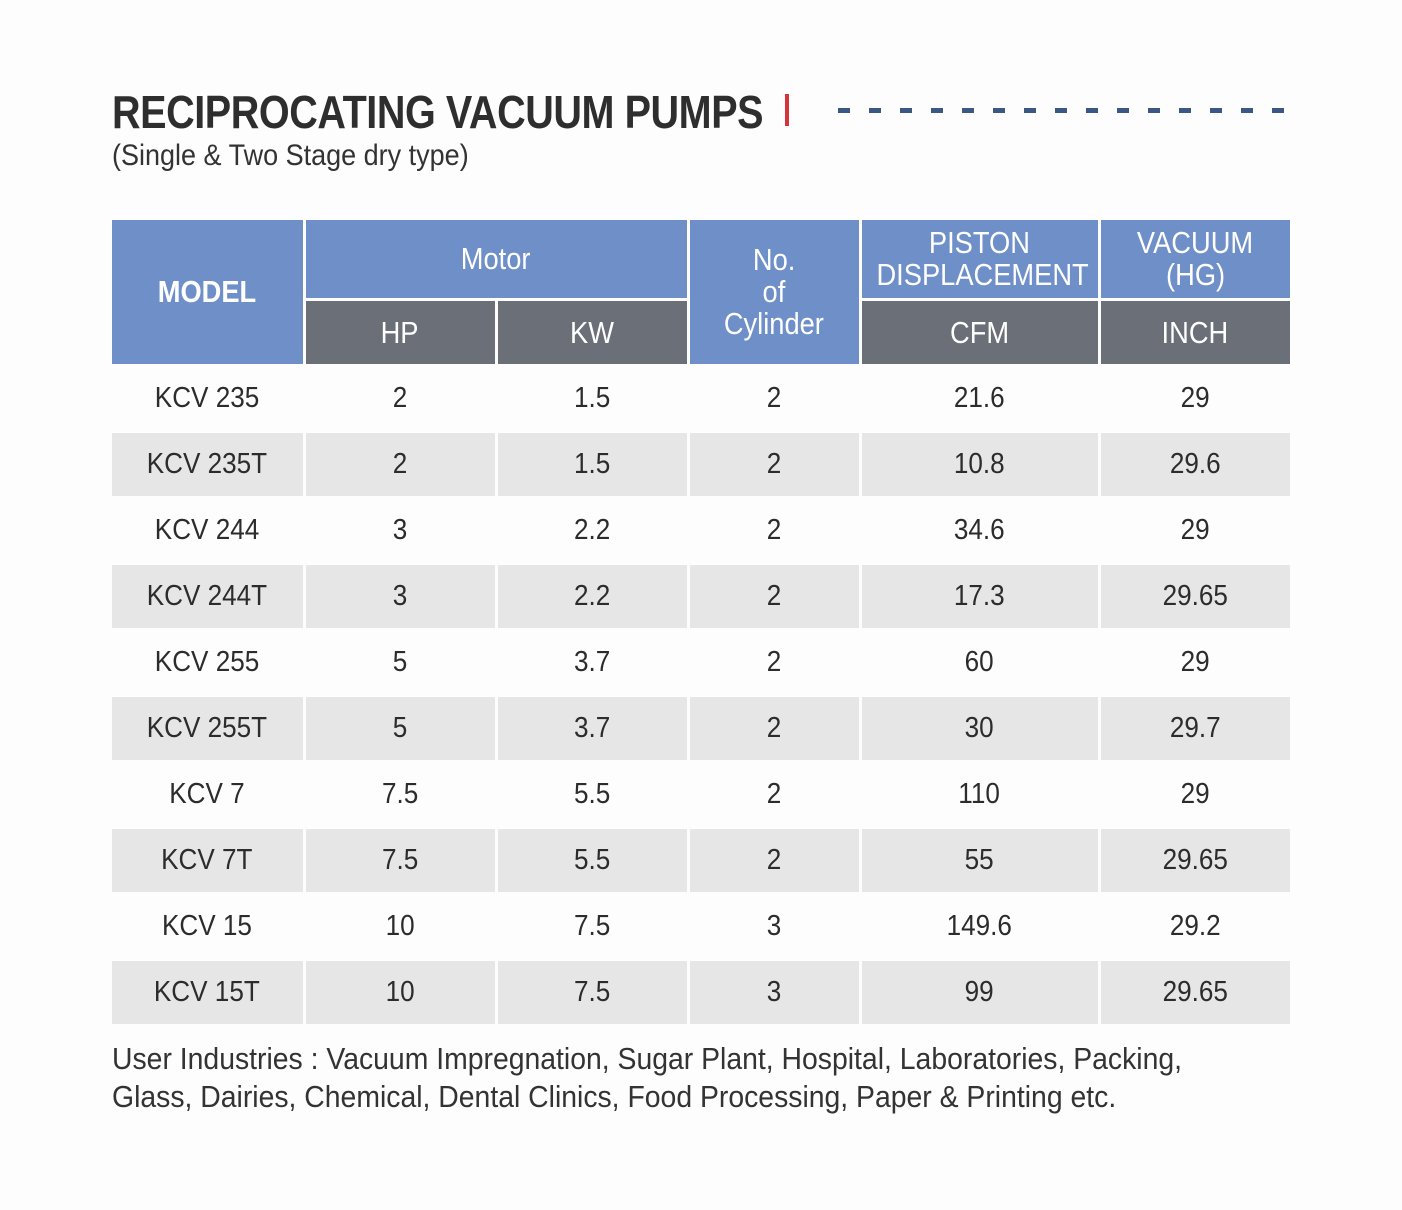 The image size is (1402, 1210). What do you see at coordinates (978, 663) in the screenshot?
I see `cell-cfm: 60` at bounding box center [978, 663].